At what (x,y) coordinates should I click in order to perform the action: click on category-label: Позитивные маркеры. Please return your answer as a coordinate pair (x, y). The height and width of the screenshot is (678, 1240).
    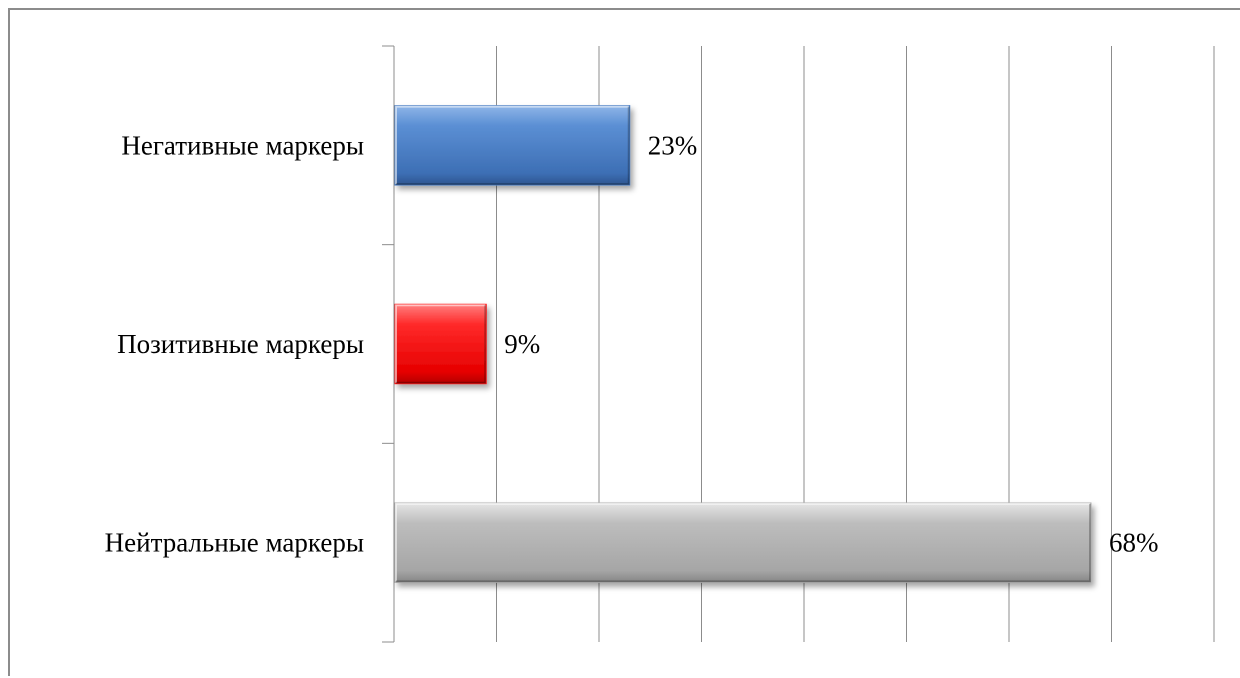
    Looking at the image, I should click on (240, 344).